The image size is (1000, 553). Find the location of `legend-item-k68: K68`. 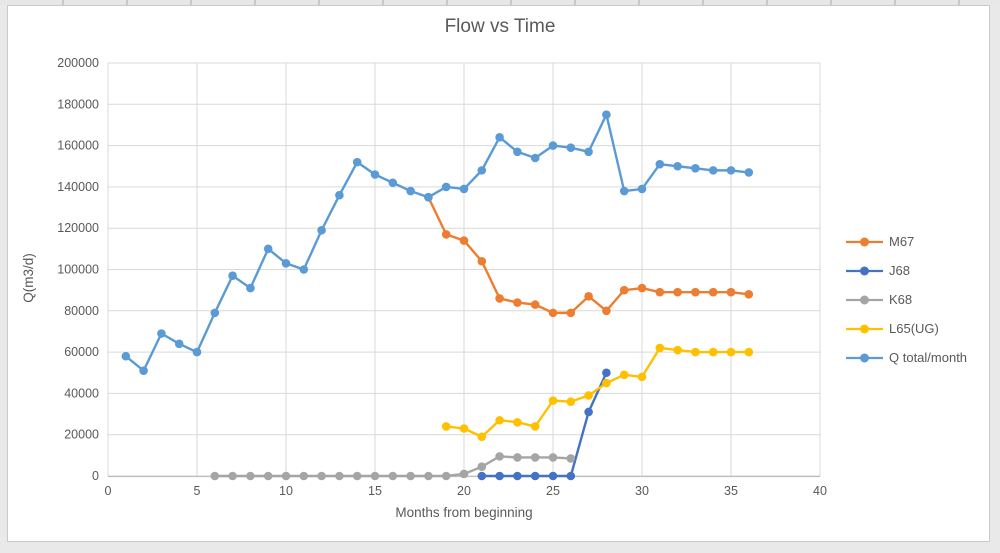

legend-item-k68: K68 is located at coordinates (906, 299).